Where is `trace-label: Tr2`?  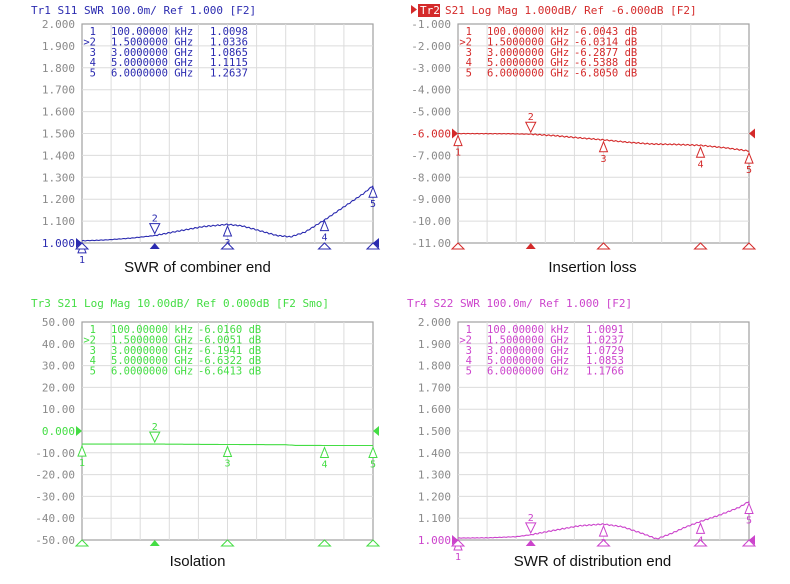 trace-label: Tr2 is located at coordinates (430, 10).